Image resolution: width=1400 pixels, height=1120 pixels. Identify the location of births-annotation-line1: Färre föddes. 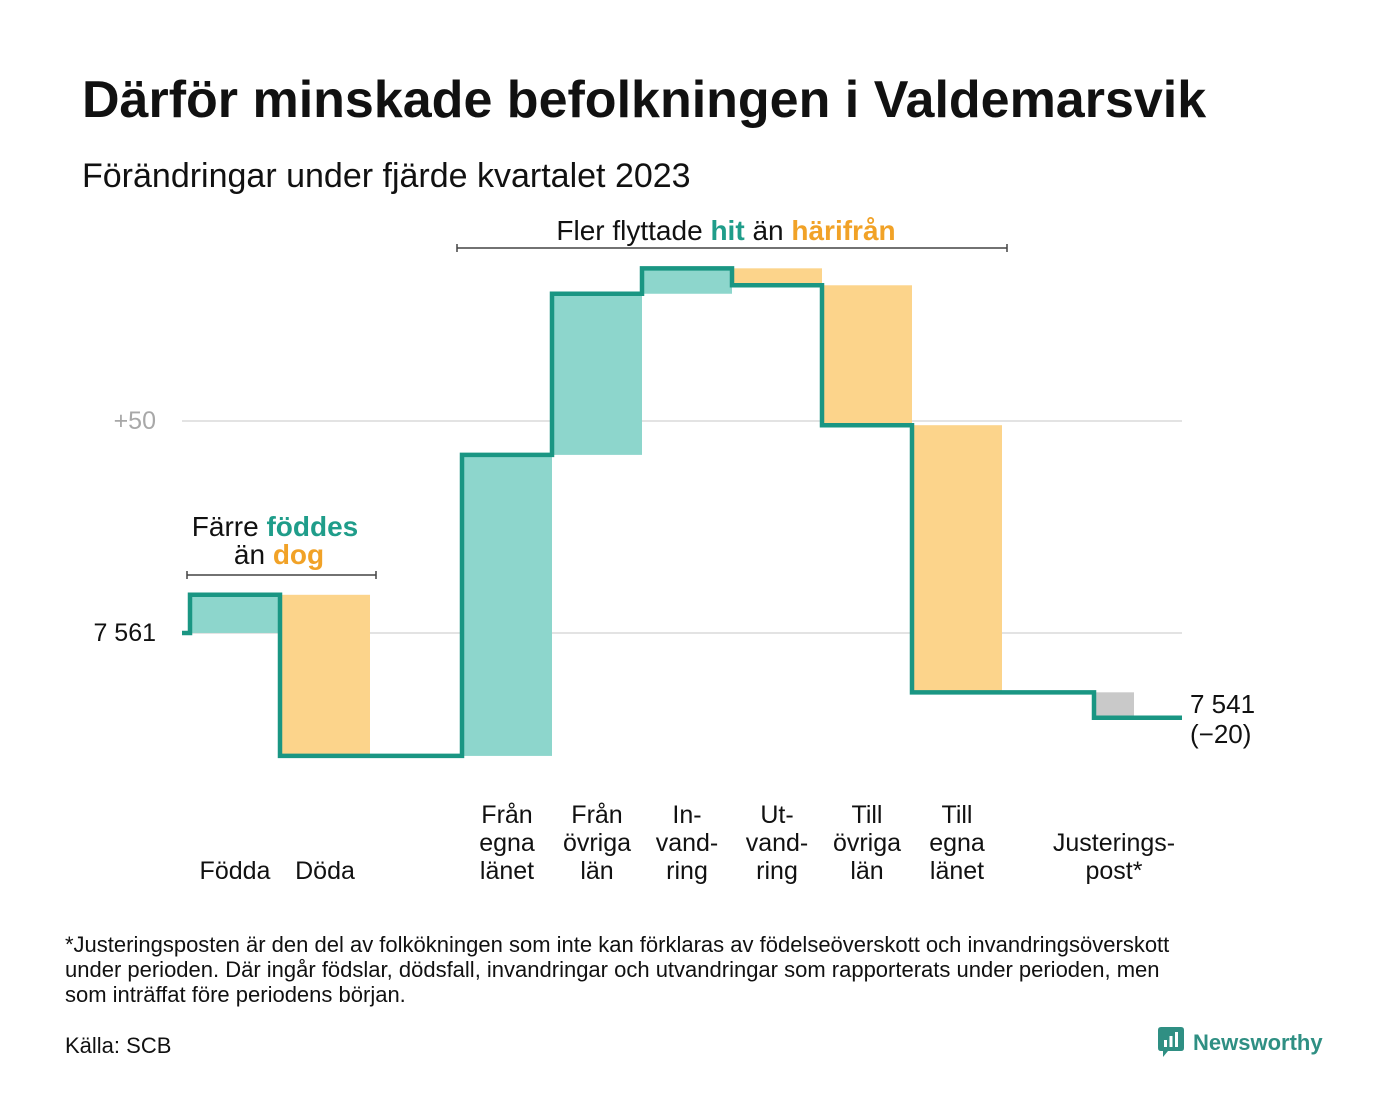
(275, 526).